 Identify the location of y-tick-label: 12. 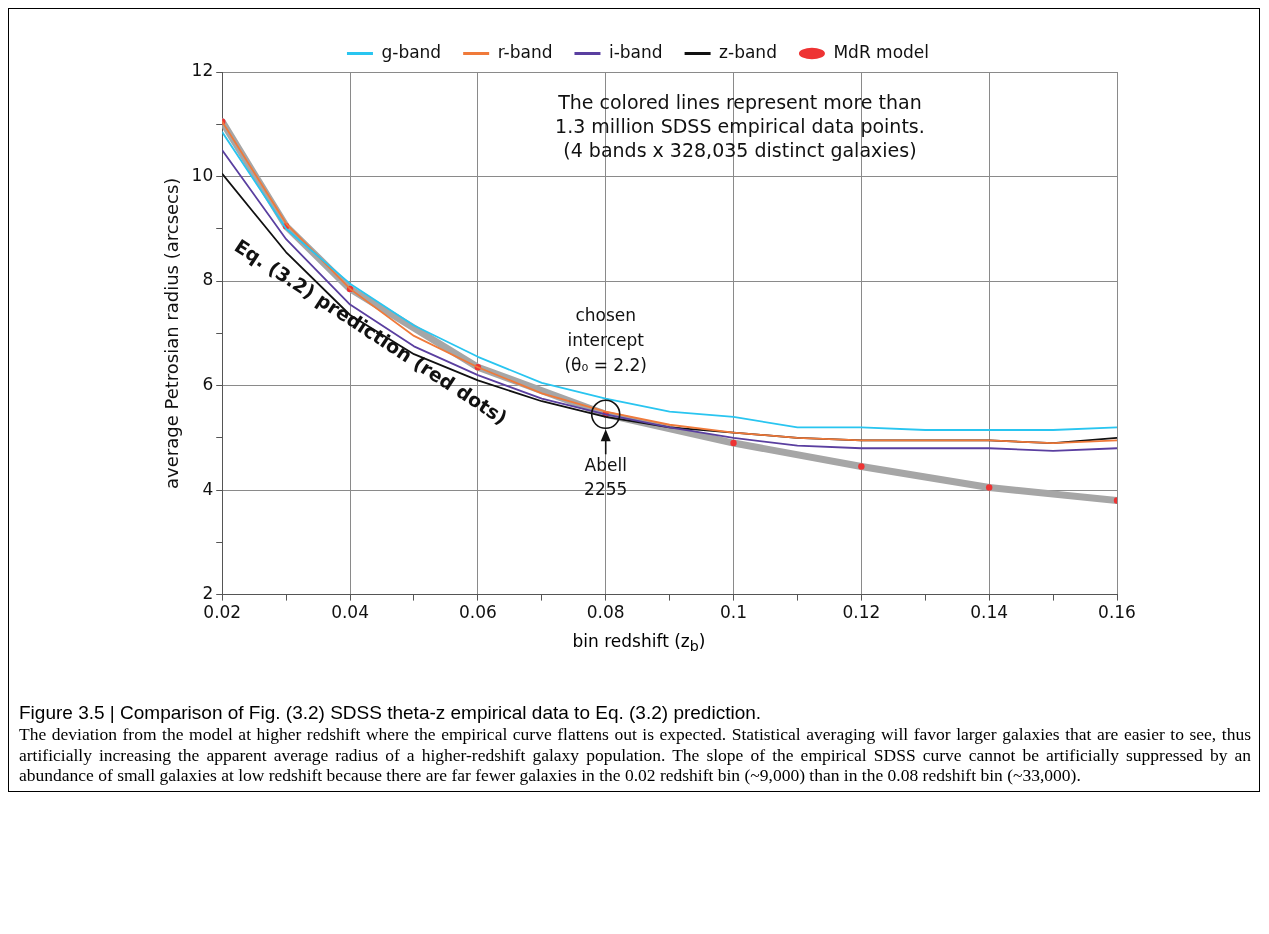
(202, 70).